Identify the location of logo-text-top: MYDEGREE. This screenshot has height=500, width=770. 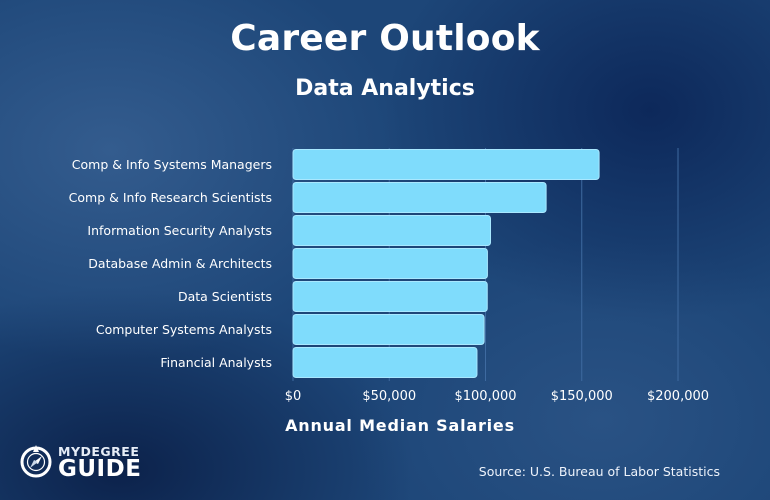
(99, 451).